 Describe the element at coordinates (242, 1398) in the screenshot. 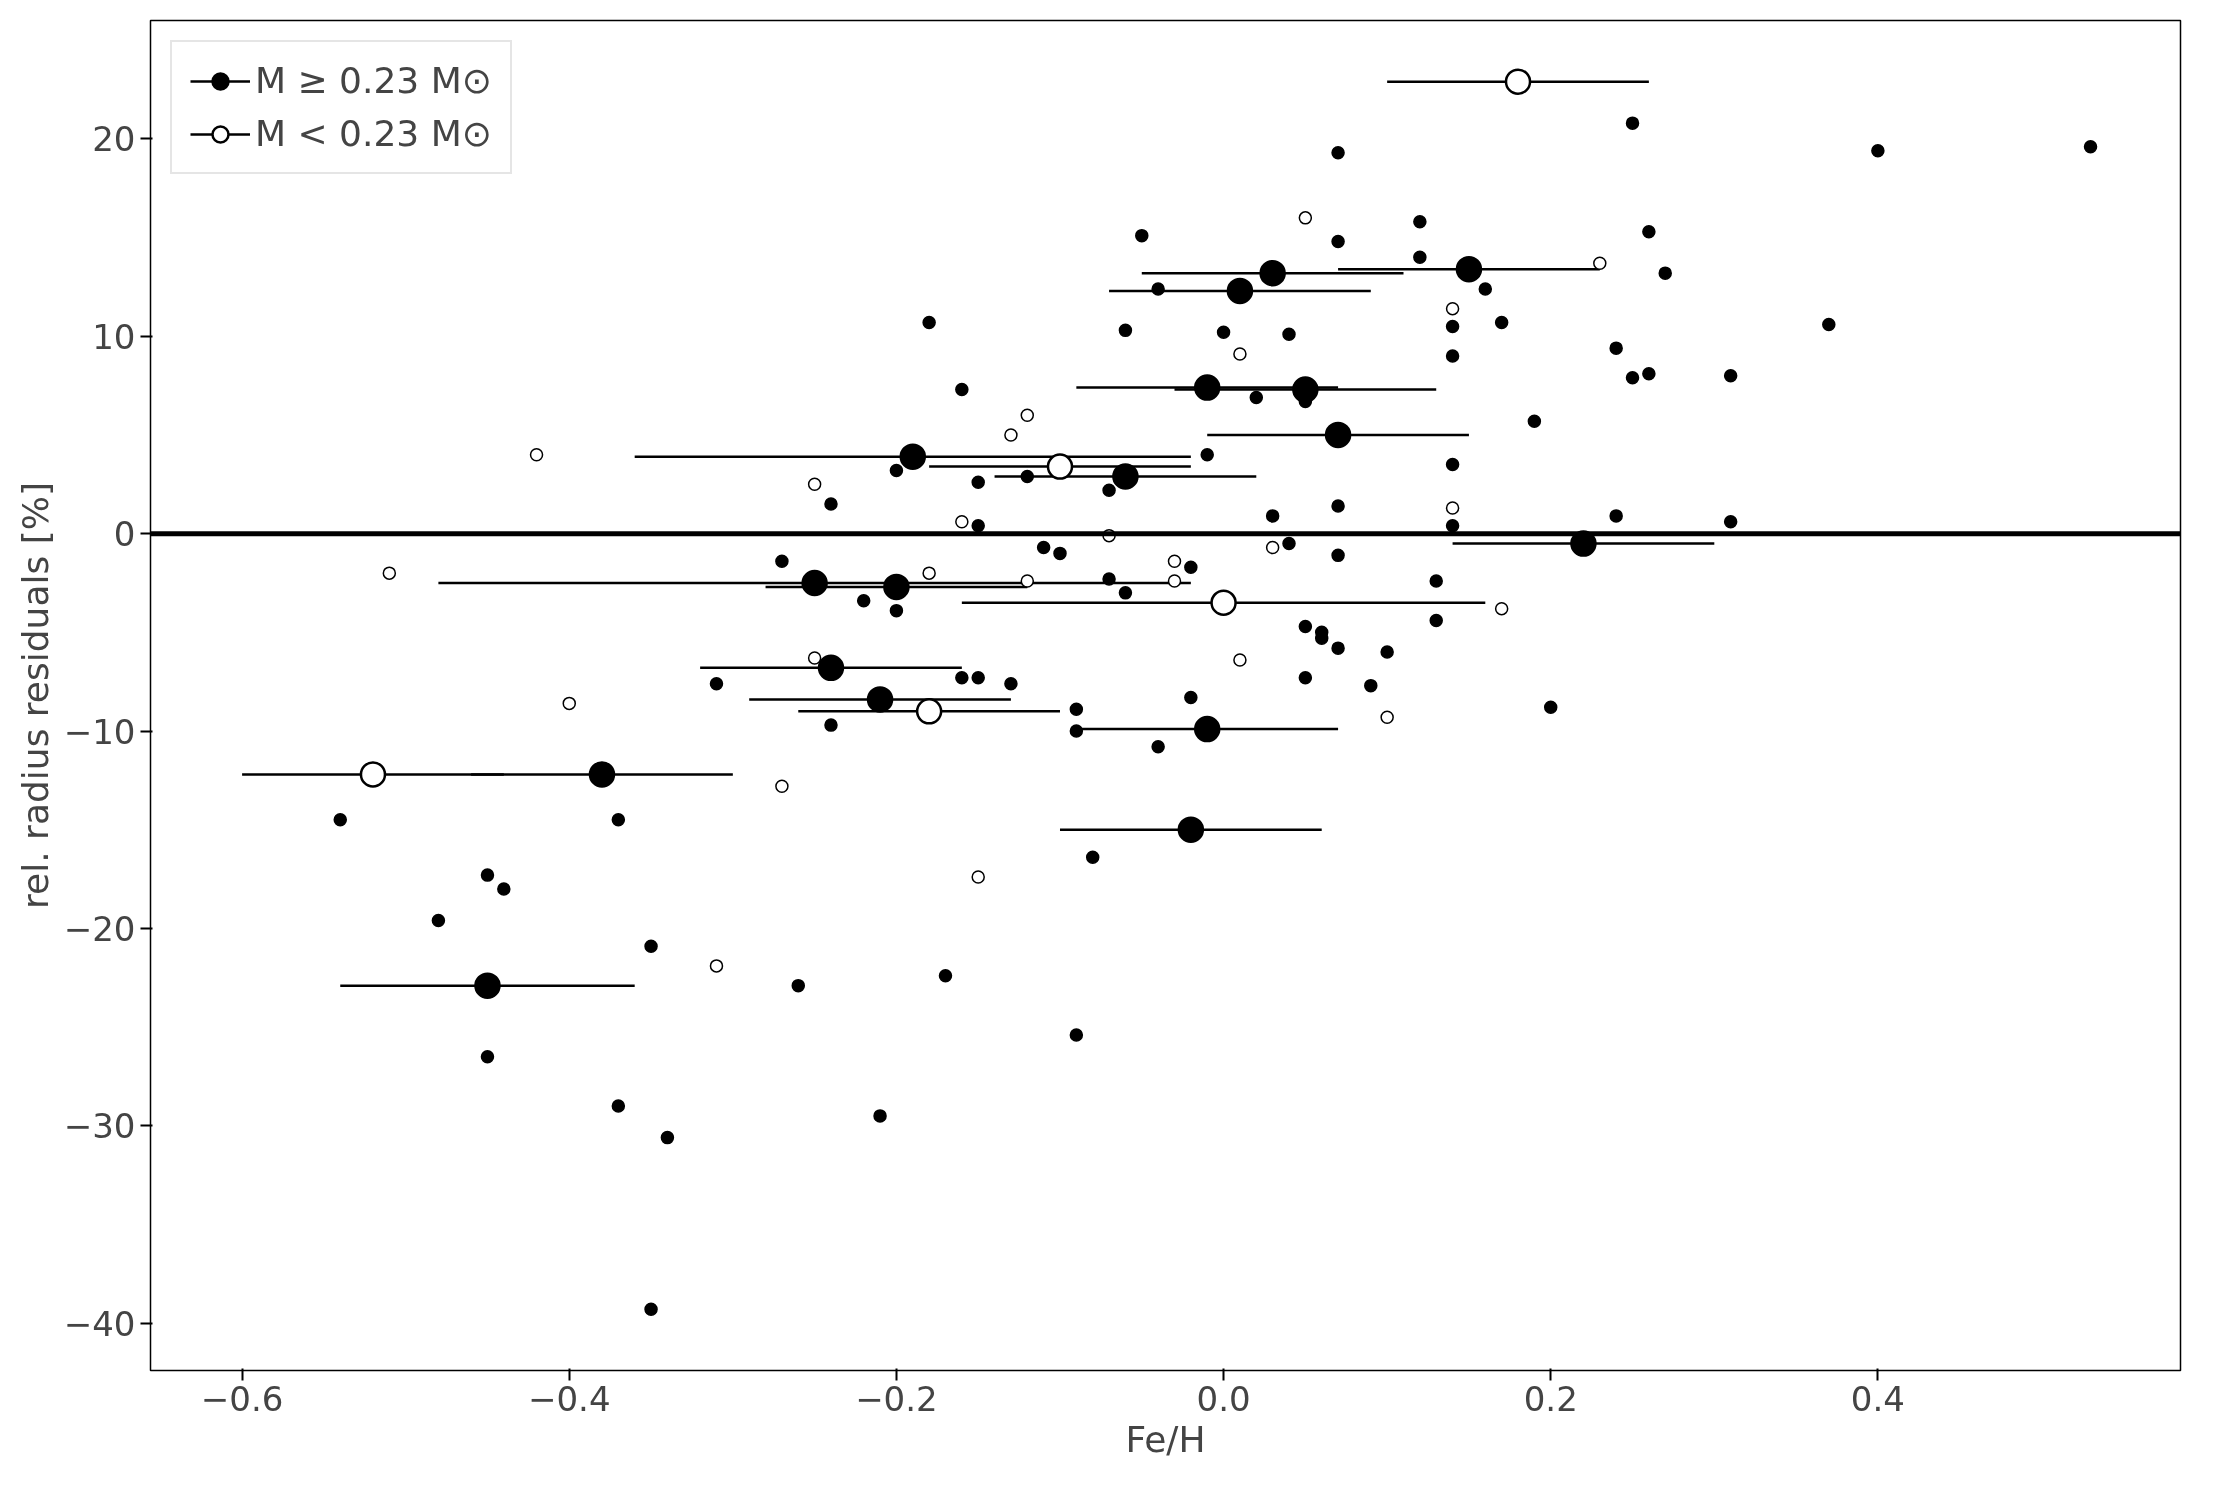

I see `x-tick-label: −0.6` at that location.